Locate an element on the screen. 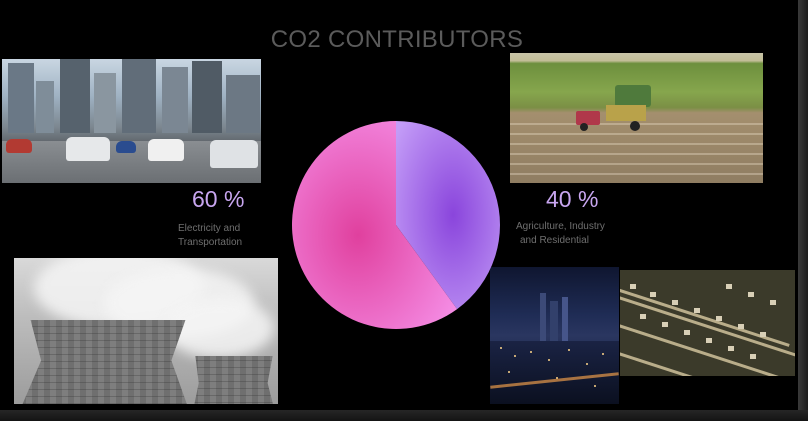  right-percent-label: 40 % is located at coordinates (572, 199).